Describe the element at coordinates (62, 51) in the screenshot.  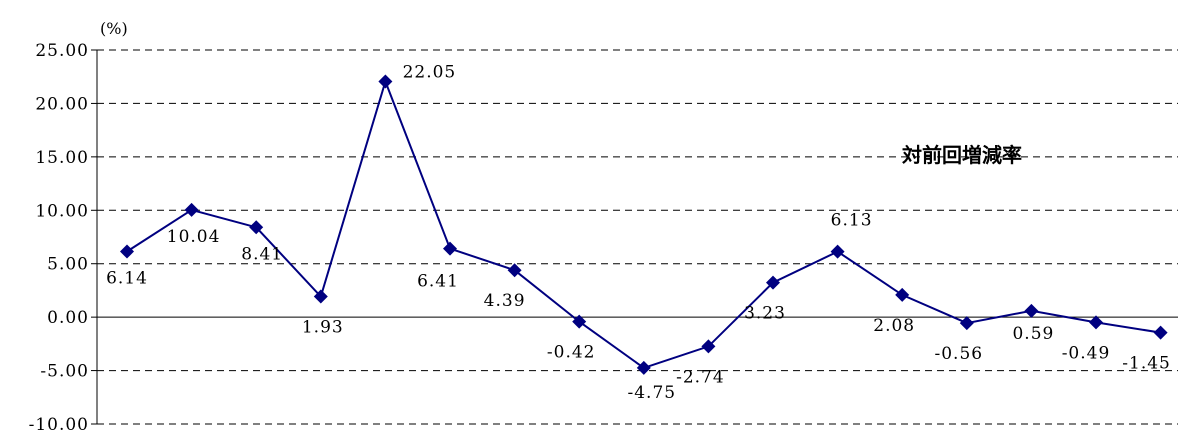
I see `y-tick-label: 25.00` at that location.